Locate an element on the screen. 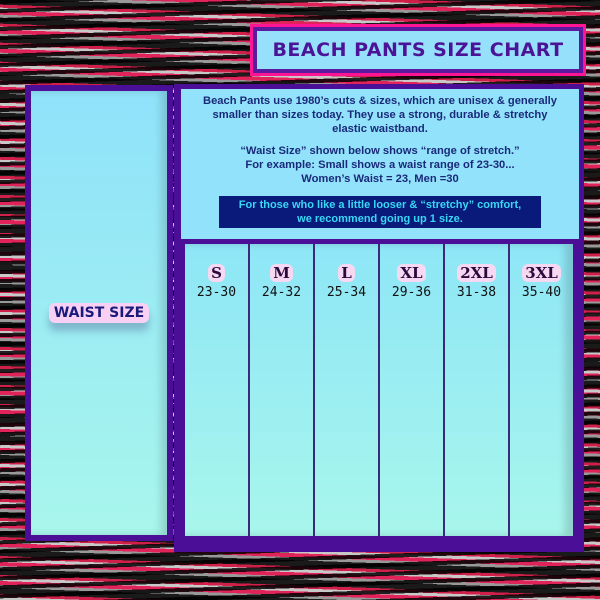 The image size is (600, 600). size-column: L 25-34 is located at coordinates (347, 390).